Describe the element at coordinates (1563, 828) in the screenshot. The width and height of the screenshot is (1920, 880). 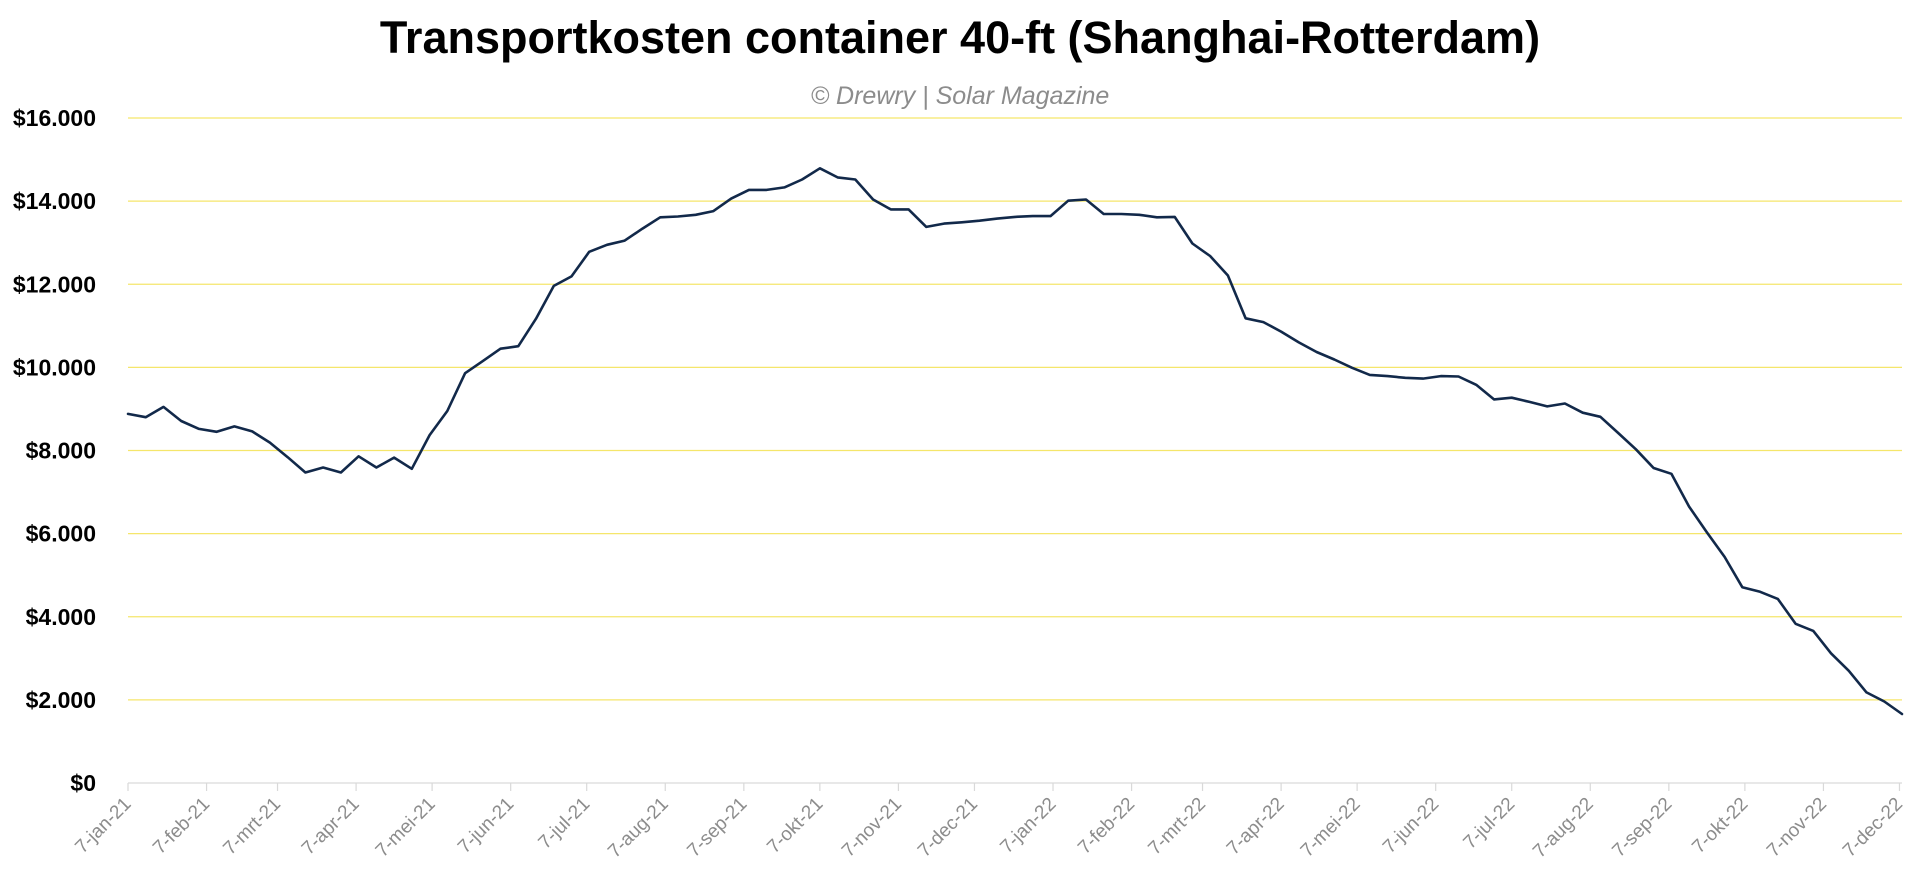
I see `x-tick-label: 7-aug-22` at that location.